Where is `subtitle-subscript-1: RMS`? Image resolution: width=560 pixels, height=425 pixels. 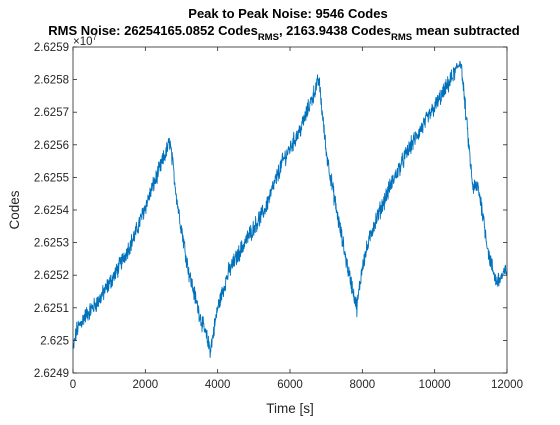 subtitle-subscript-1: RMS is located at coordinates (268, 37).